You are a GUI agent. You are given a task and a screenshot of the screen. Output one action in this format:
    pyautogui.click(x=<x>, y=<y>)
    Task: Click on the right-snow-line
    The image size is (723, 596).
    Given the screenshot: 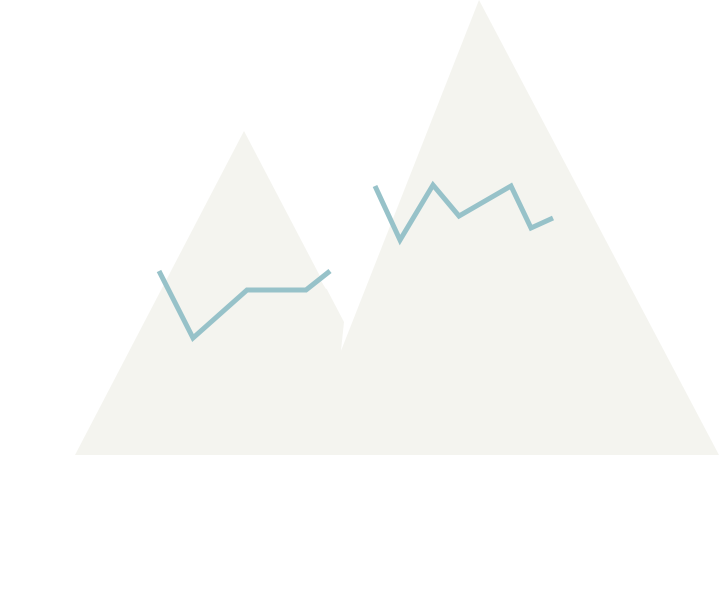 What is the action you would take?
    pyautogui.click(x=463, y=213)
    